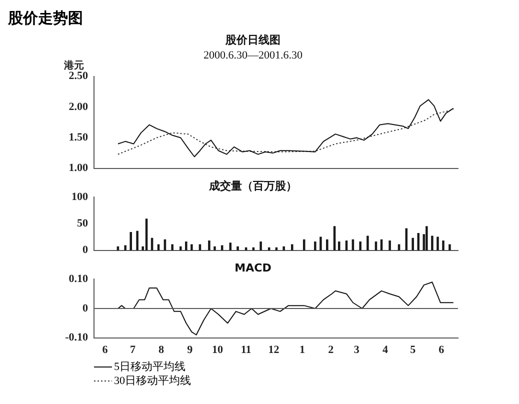 The image size is (519, 404). Describe the element at coordinates (253, 56) in the screenshot. I see `chart-subtitle: 2000.6.30—2001.6.30` at that location.